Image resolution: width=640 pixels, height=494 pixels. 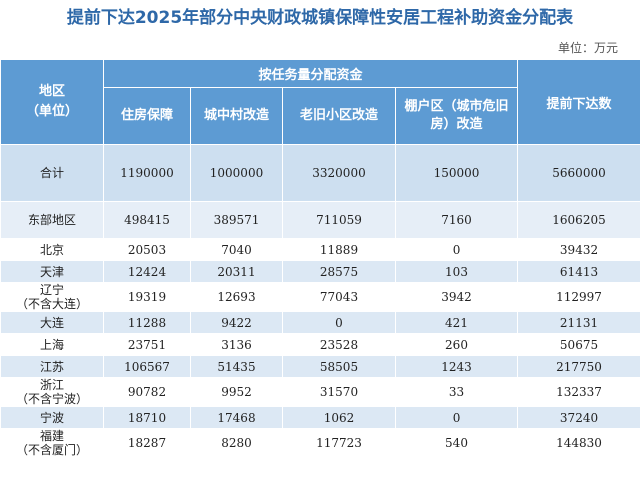 What do you see at coordinates (51, 436) in the screenshot?
I see `region-name-line: 福建` at bounding box center [51, 436].